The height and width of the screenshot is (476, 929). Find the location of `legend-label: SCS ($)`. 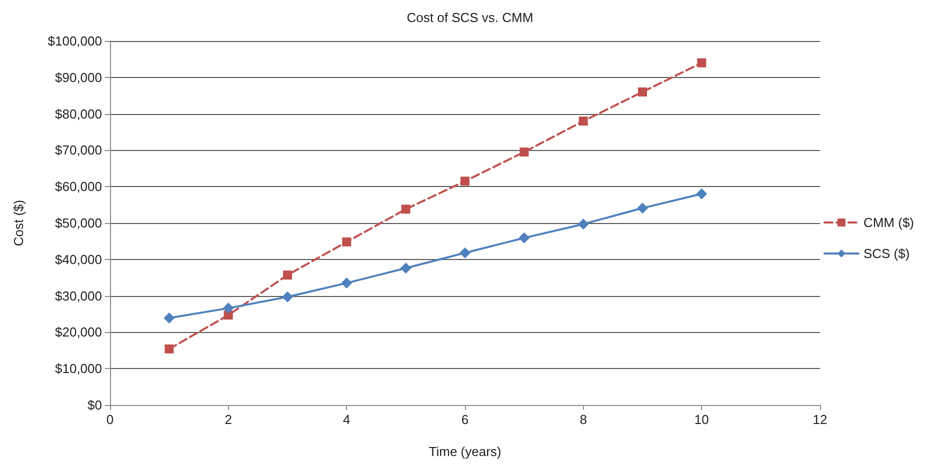

legend-label: SCS ($) is located at coordinates (886, 253).